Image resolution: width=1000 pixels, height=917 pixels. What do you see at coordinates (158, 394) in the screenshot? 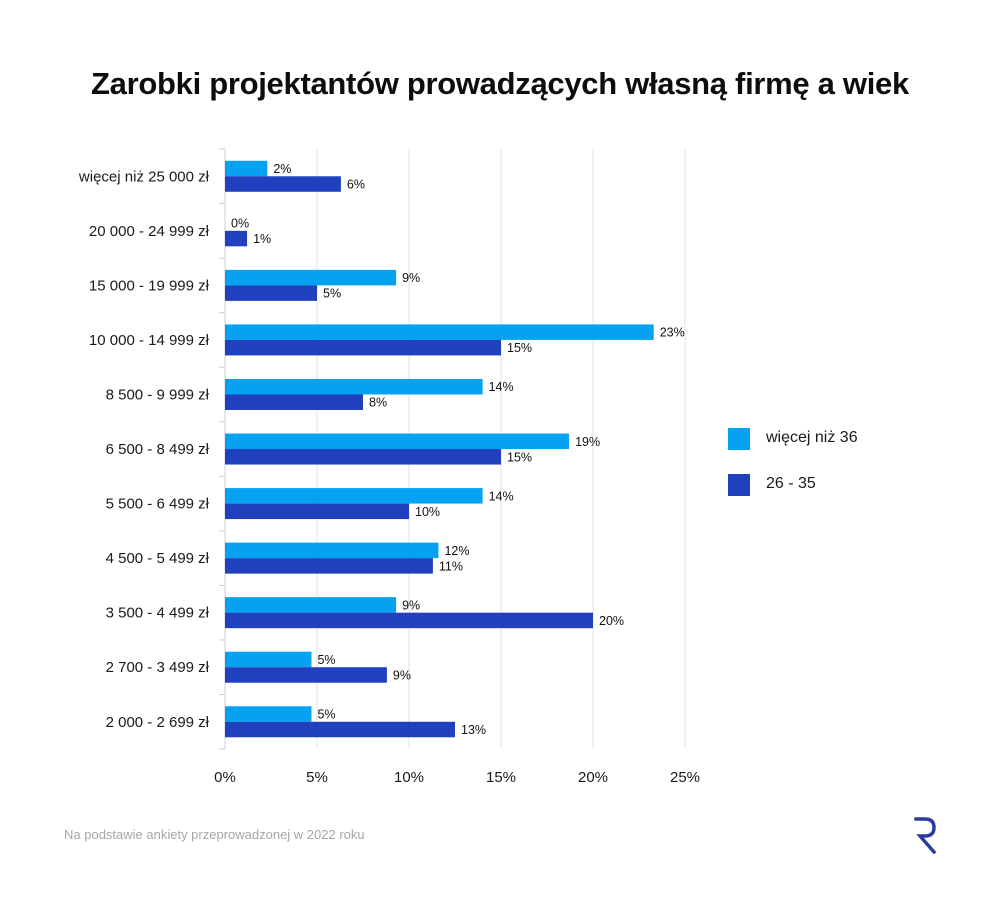
I see `category-label: 8 500 - 9 999 zł` at bounding box center [158, 394].